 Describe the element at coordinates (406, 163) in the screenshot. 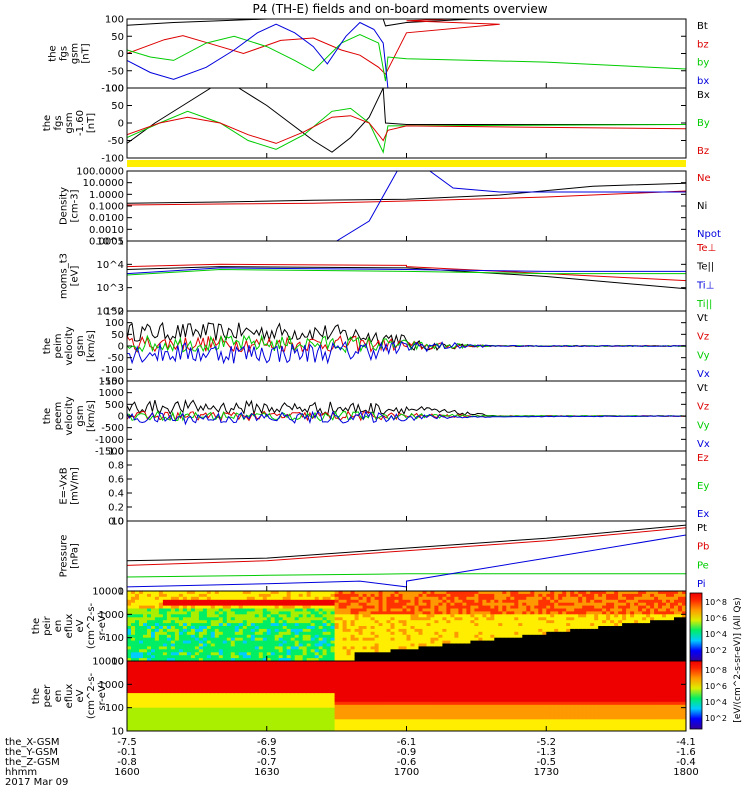

I see `mode-bar` at that location.